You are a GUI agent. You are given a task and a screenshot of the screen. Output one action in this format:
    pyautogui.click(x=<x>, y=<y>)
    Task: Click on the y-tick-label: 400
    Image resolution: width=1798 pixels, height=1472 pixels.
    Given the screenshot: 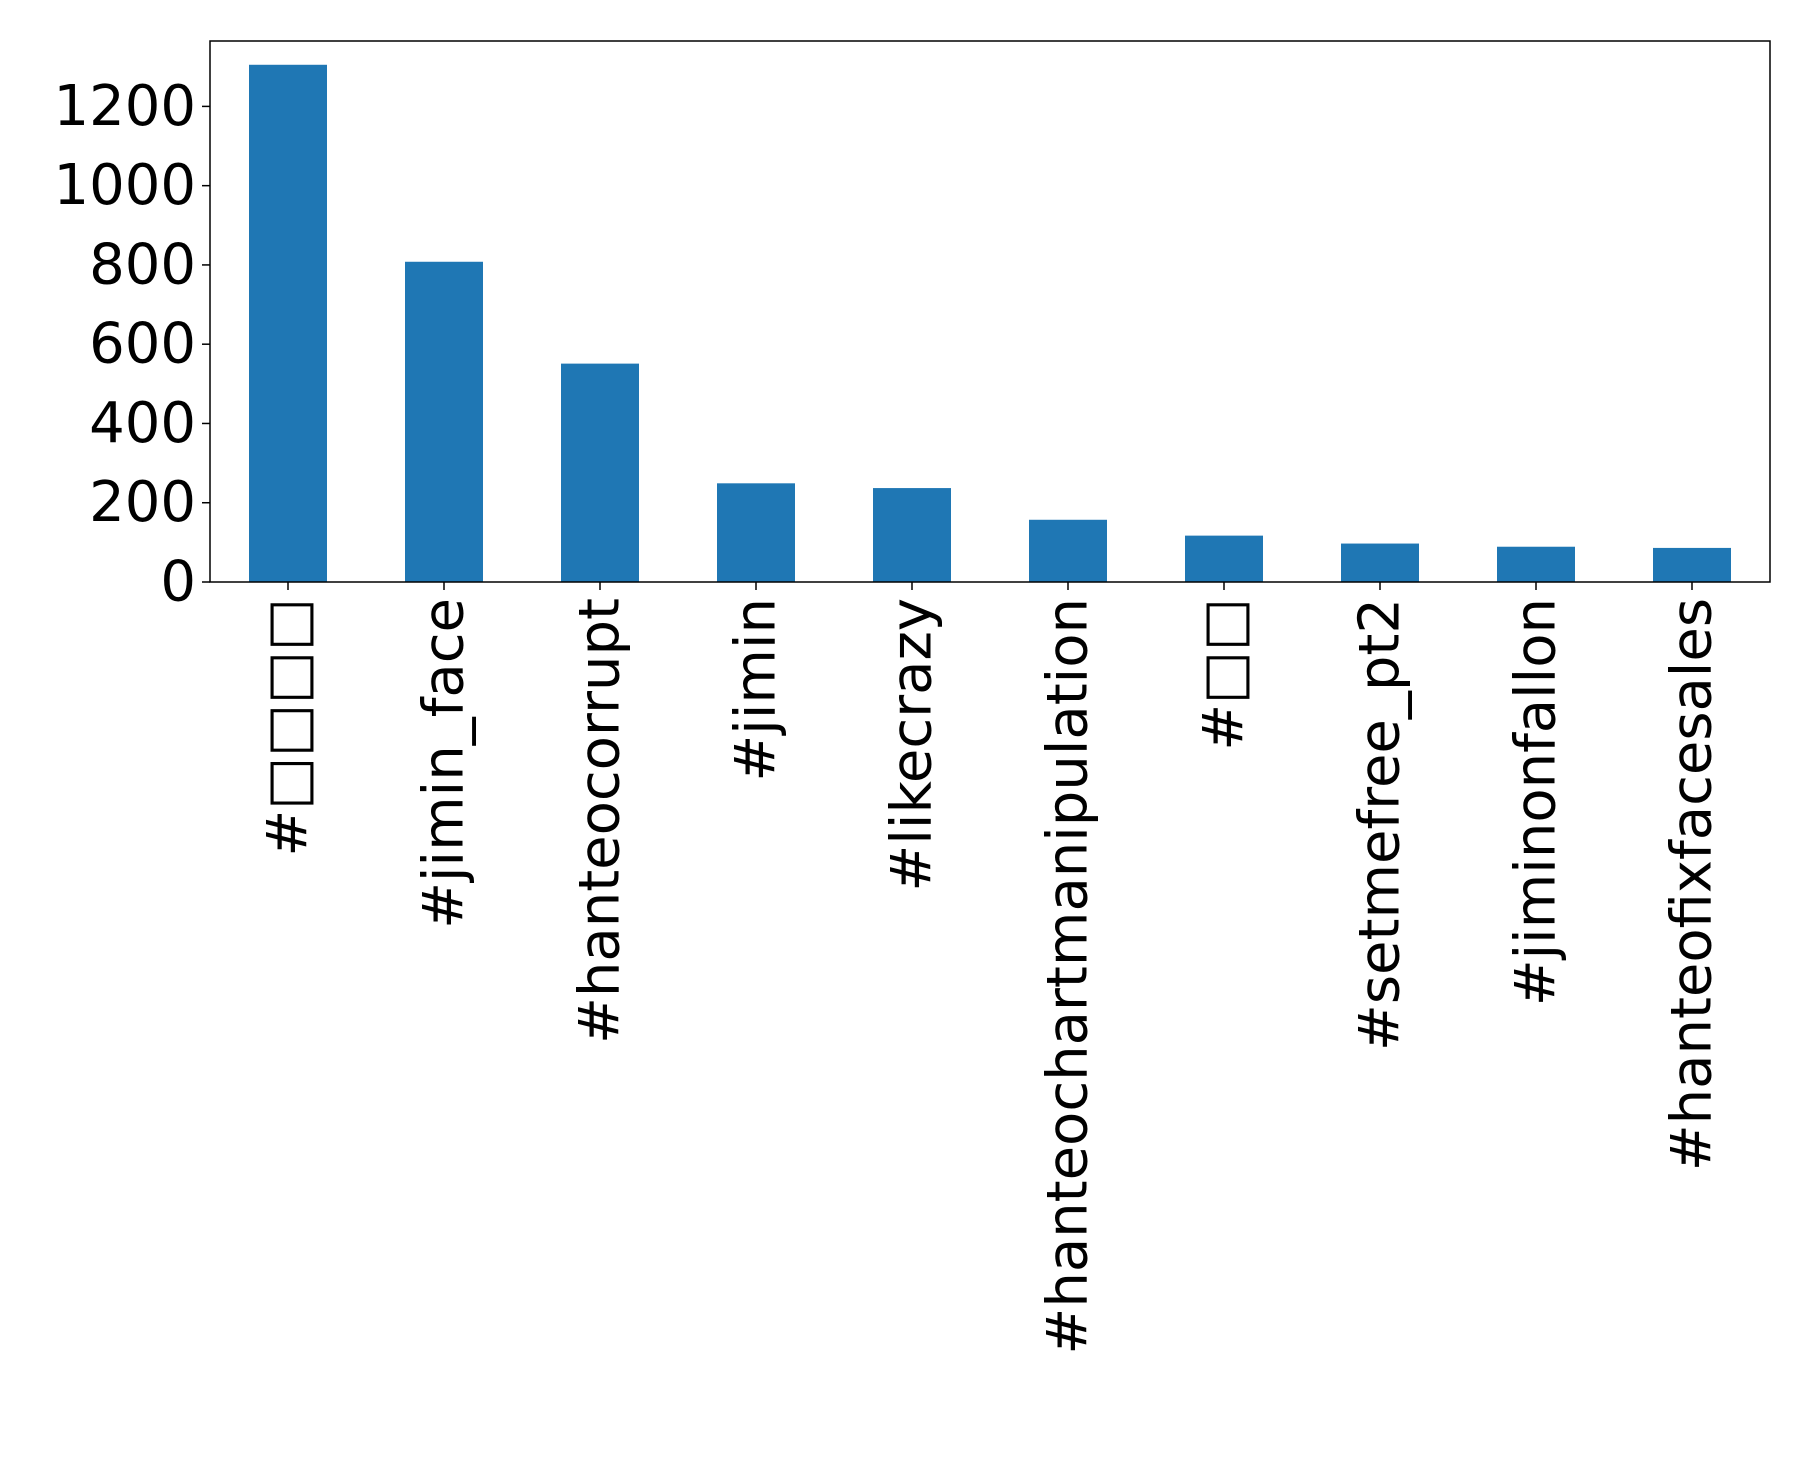 What is the action you would take?
    pyautogui.click(x=142, y=423)
    